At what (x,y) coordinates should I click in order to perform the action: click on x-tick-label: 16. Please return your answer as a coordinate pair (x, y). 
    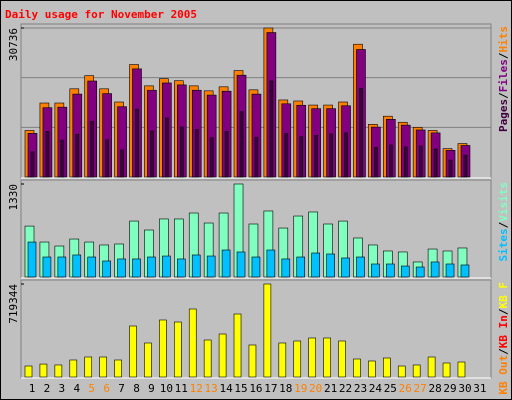
    Looking at the image, I should click on (255, 388).